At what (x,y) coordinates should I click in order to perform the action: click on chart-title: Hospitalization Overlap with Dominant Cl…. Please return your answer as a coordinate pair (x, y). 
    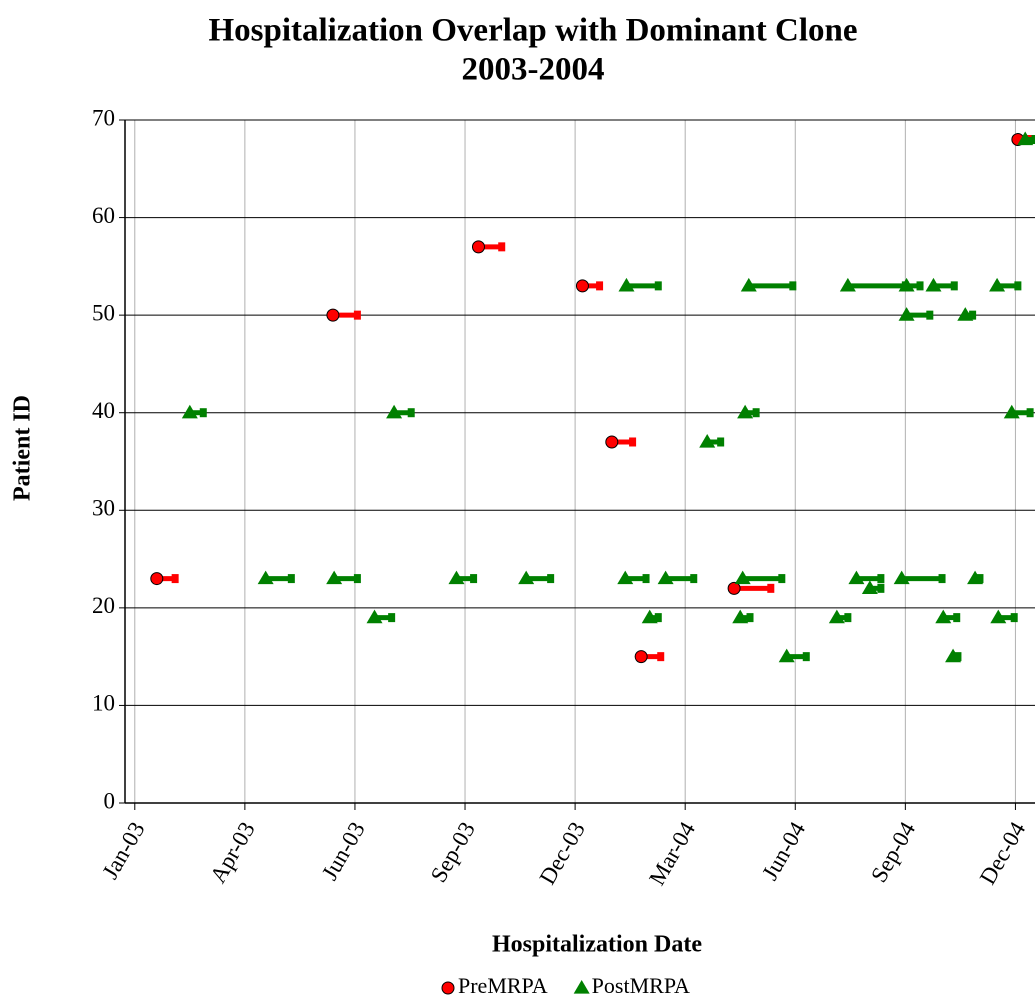
    Looking at the image, I should click on (532, 31).